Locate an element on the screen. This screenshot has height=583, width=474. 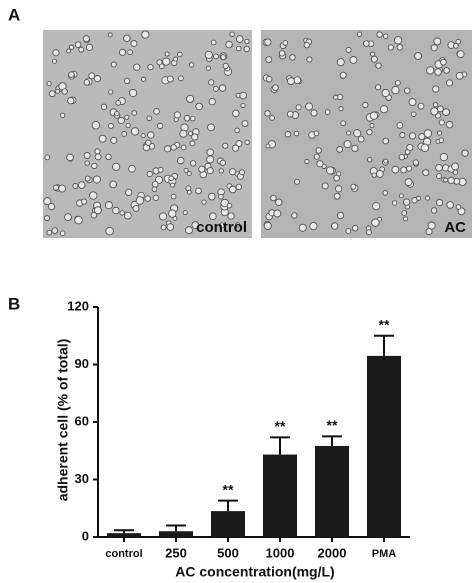
image-caption: control is located at coordinates (221, 227).